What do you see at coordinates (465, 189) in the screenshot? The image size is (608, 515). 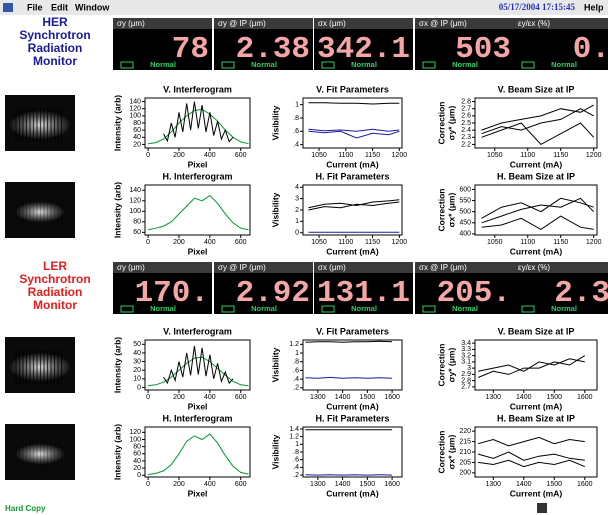 I see `y-tick-label: 600` at bounding box center [465, 189].